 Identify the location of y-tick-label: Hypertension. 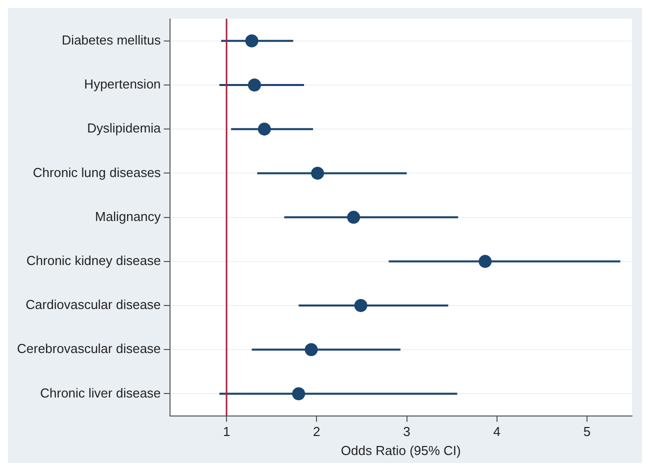
(122, 84).